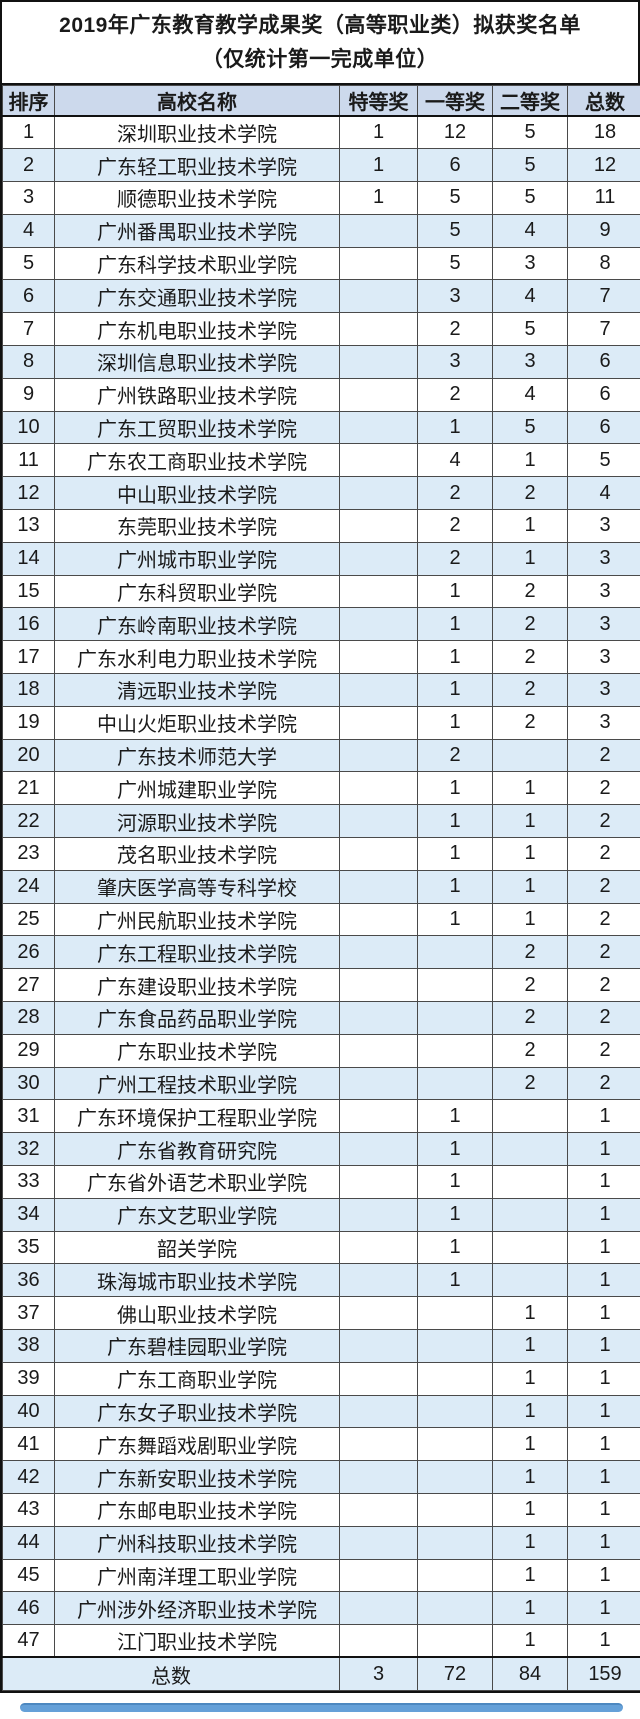 Image resolution: width=640 pixels, height=1719 pixels. Describe the element at coordinates (28, 1542) in the screenshot. I see `rank-cell: 44` at that location.